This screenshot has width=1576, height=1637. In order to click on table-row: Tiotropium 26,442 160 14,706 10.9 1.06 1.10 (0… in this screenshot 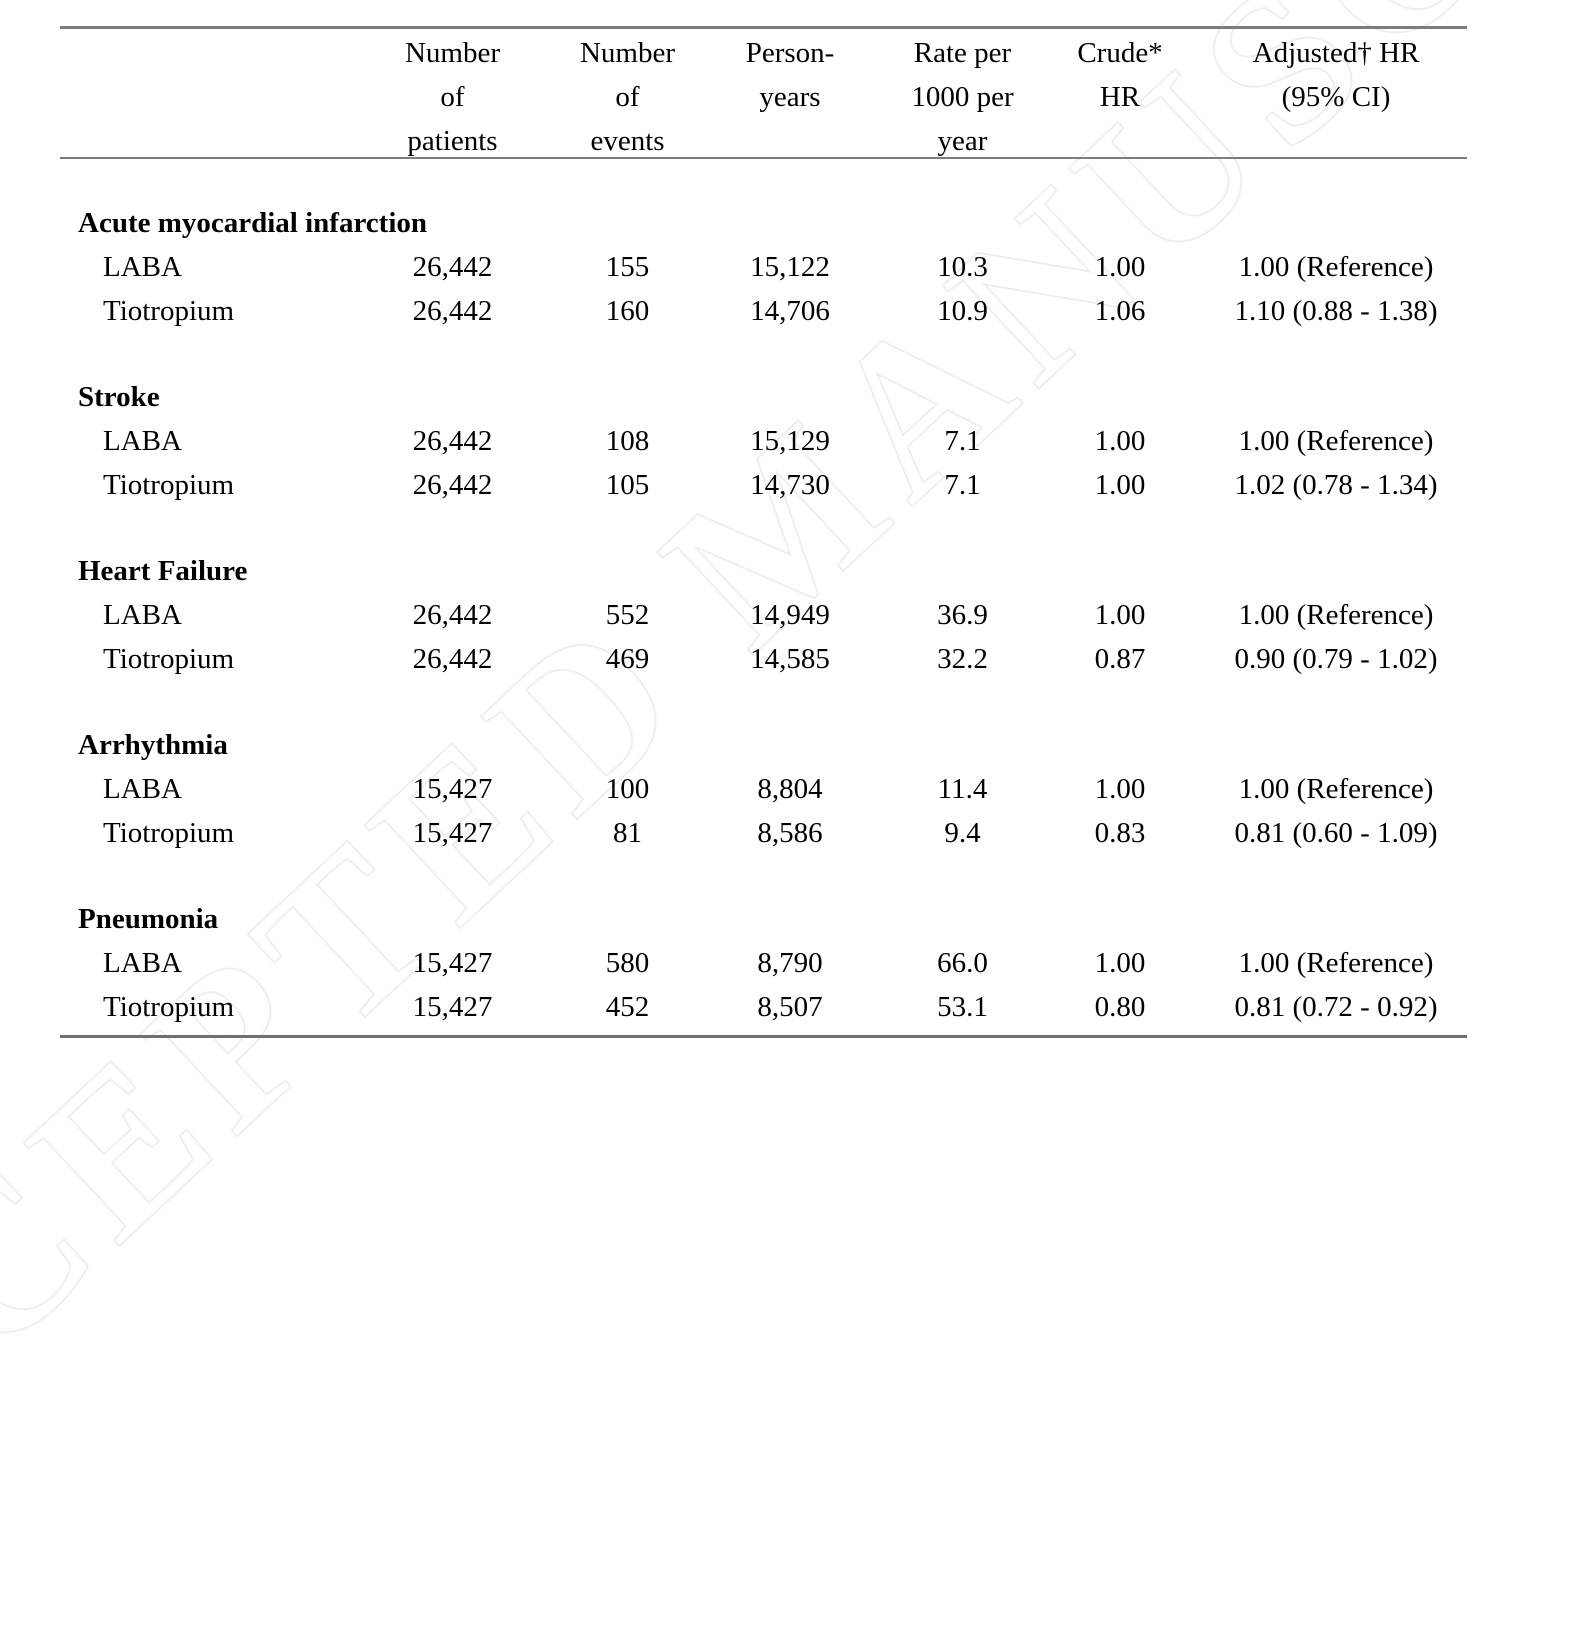, I will do `click(763, 311)`.